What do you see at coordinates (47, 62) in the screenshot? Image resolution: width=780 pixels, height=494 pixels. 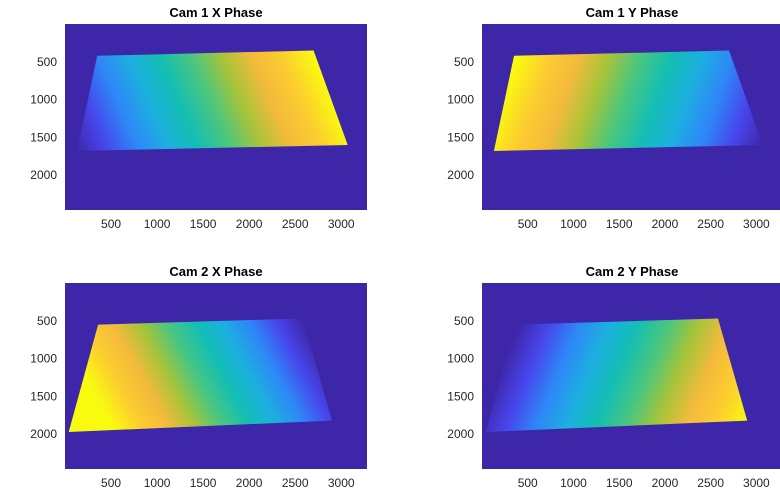 I see `cam1-x-phase-ytick-label: 500` at bounding box center [47, 62].